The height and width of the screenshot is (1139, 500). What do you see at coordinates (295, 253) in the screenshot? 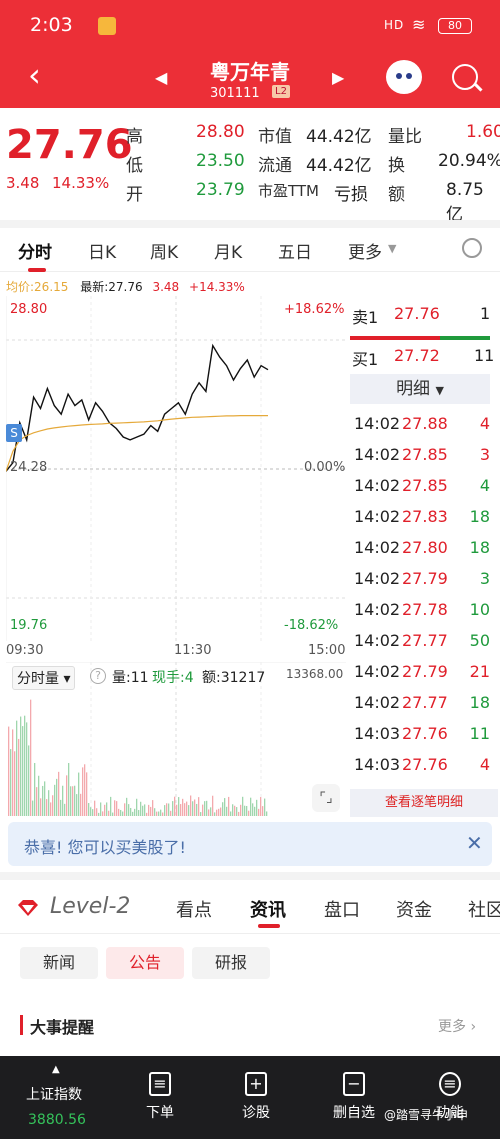
I see `tab-five-day: 五日` at bounding box center [295, 253].